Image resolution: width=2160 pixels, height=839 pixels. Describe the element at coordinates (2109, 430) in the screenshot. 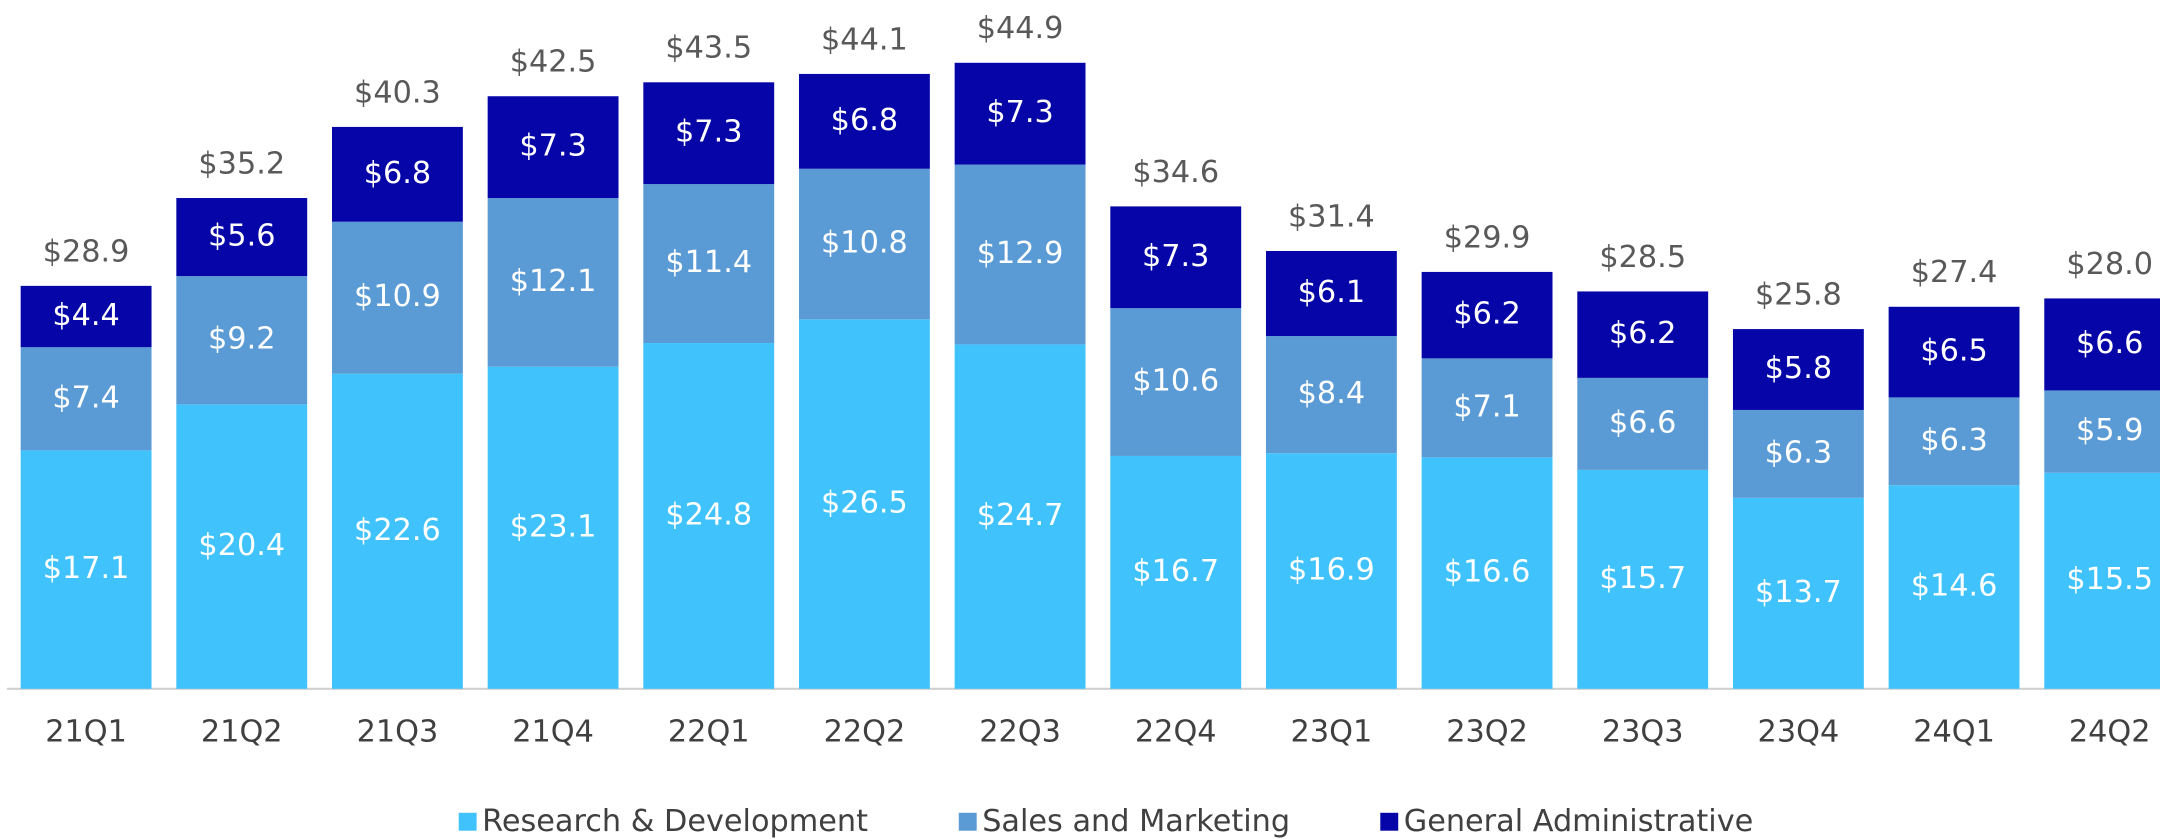

I see `segment-label: $5.9` at that location.